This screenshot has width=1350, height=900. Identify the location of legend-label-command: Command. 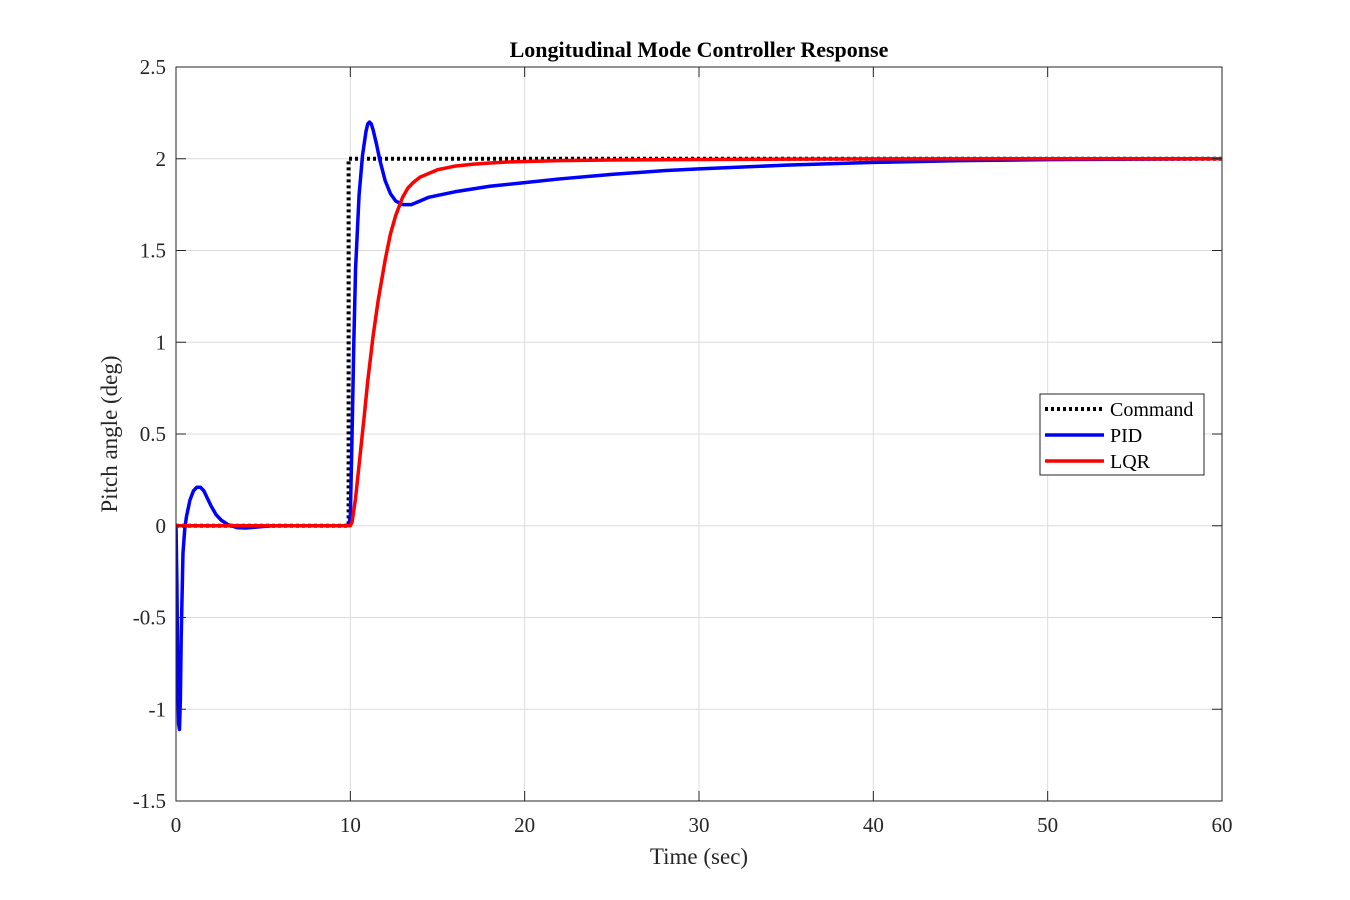
(1151, 410).